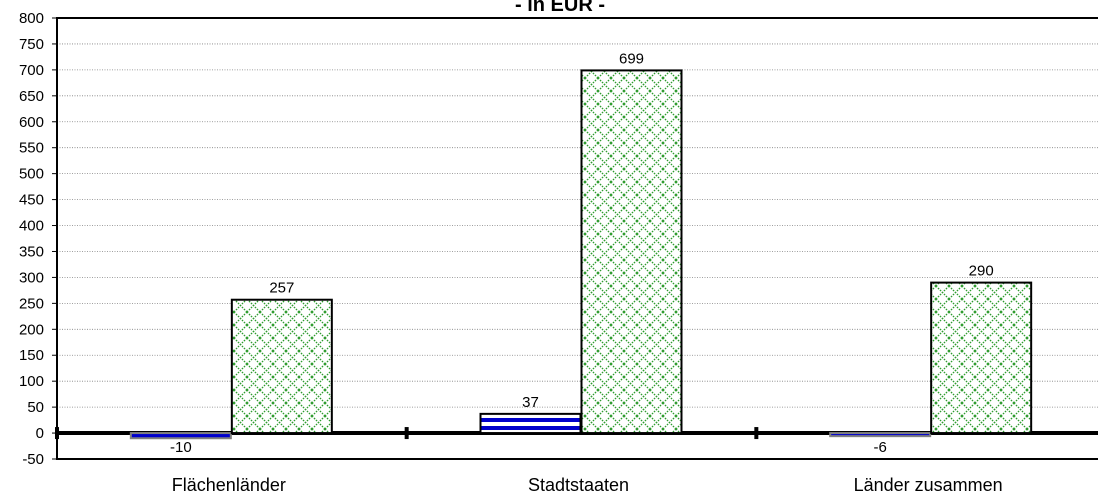 The width and height of the screenshot is (1098, 499). I want to click on y-tick-label: 300, so click(31, 277).